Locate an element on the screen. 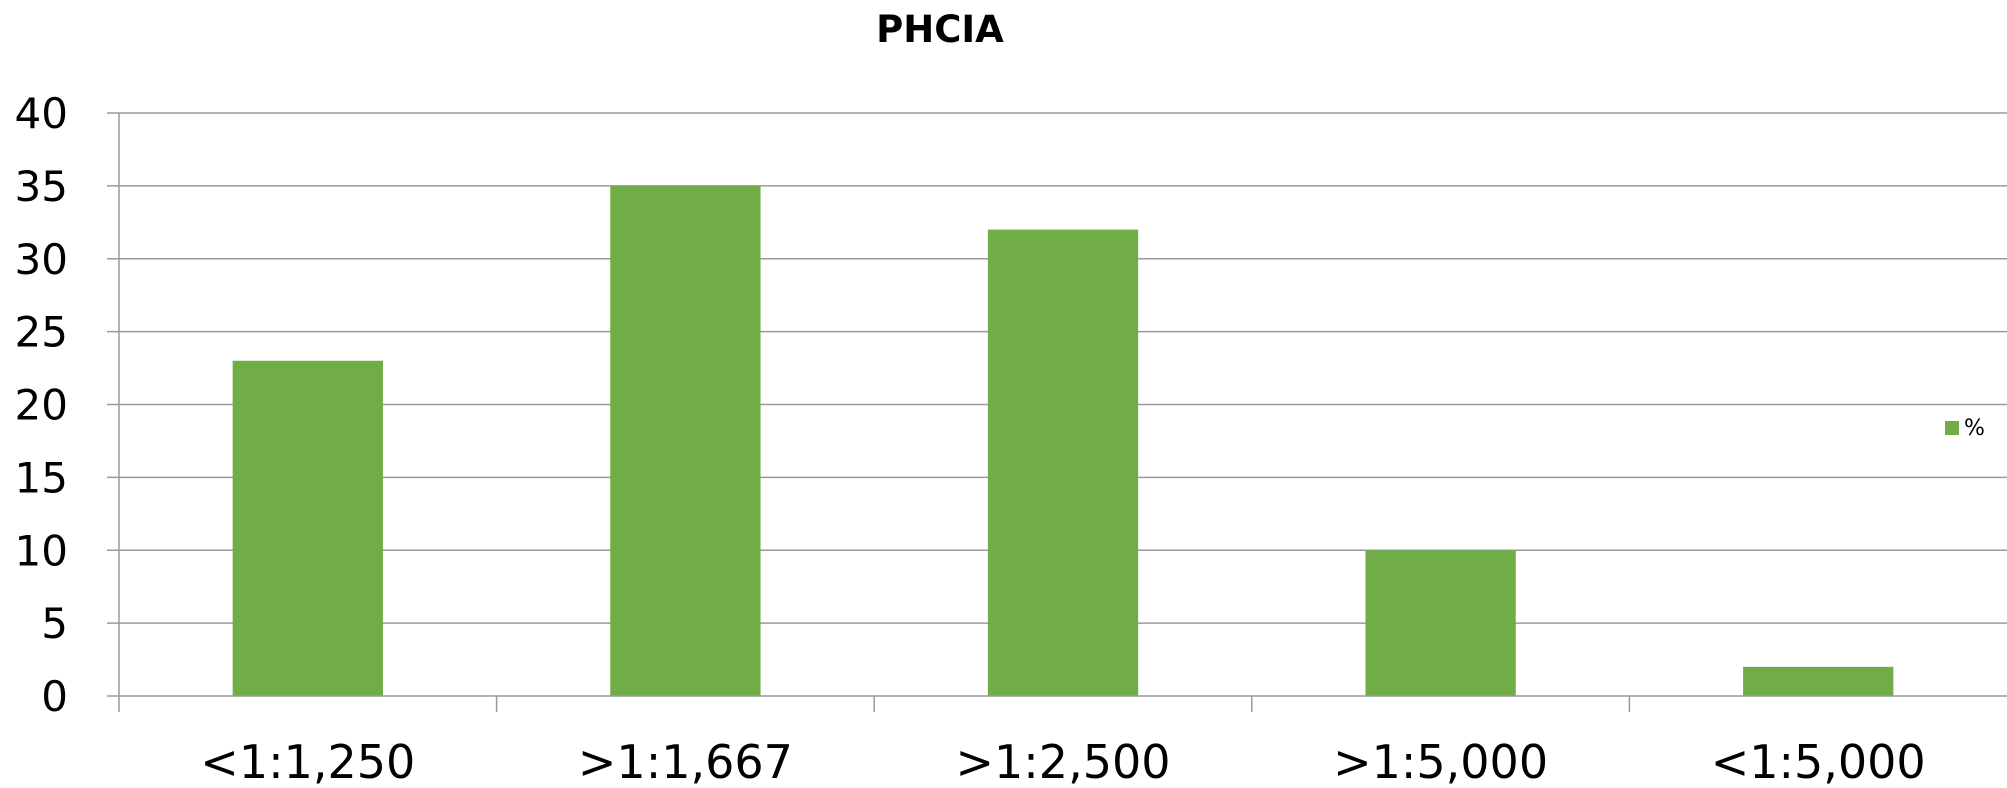 The image size is (2007, 788). y-tick-label: 0 is located at coordinates (54, 696).